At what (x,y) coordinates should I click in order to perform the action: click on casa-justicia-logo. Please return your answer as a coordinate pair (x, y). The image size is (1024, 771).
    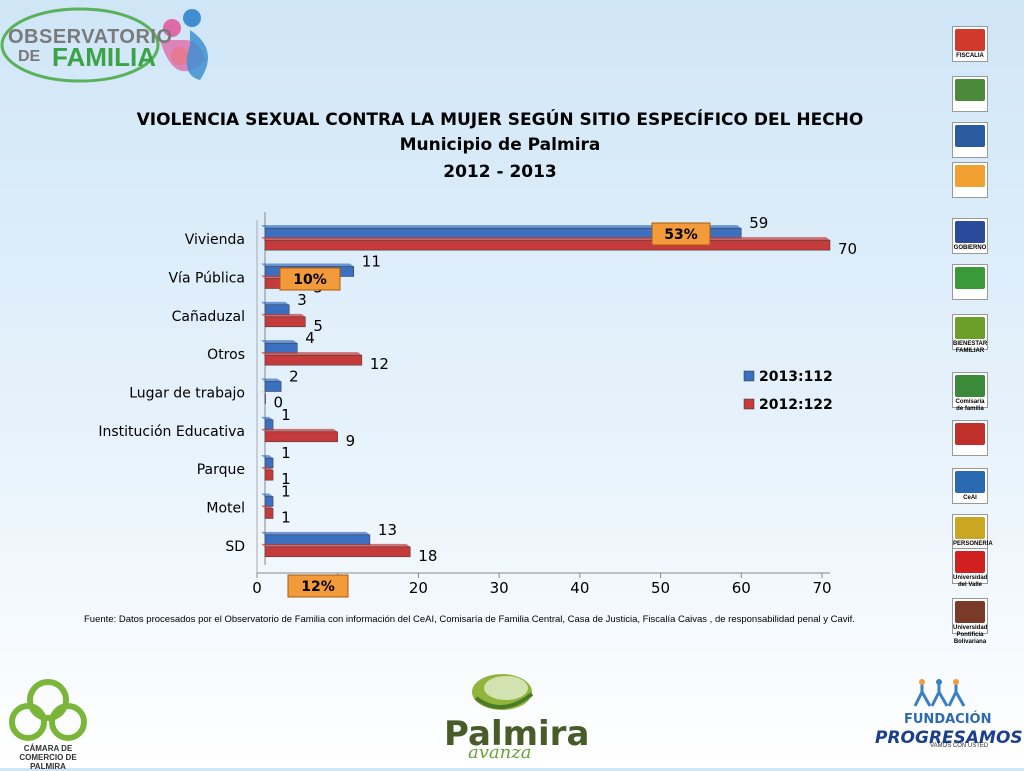
    Looking at the image, I should click on (970, 438).